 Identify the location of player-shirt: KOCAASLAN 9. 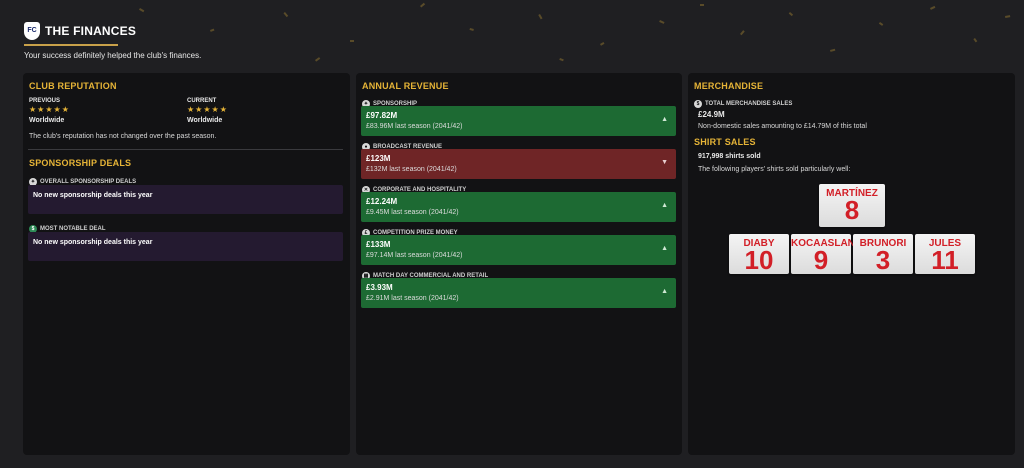
(823, 254).